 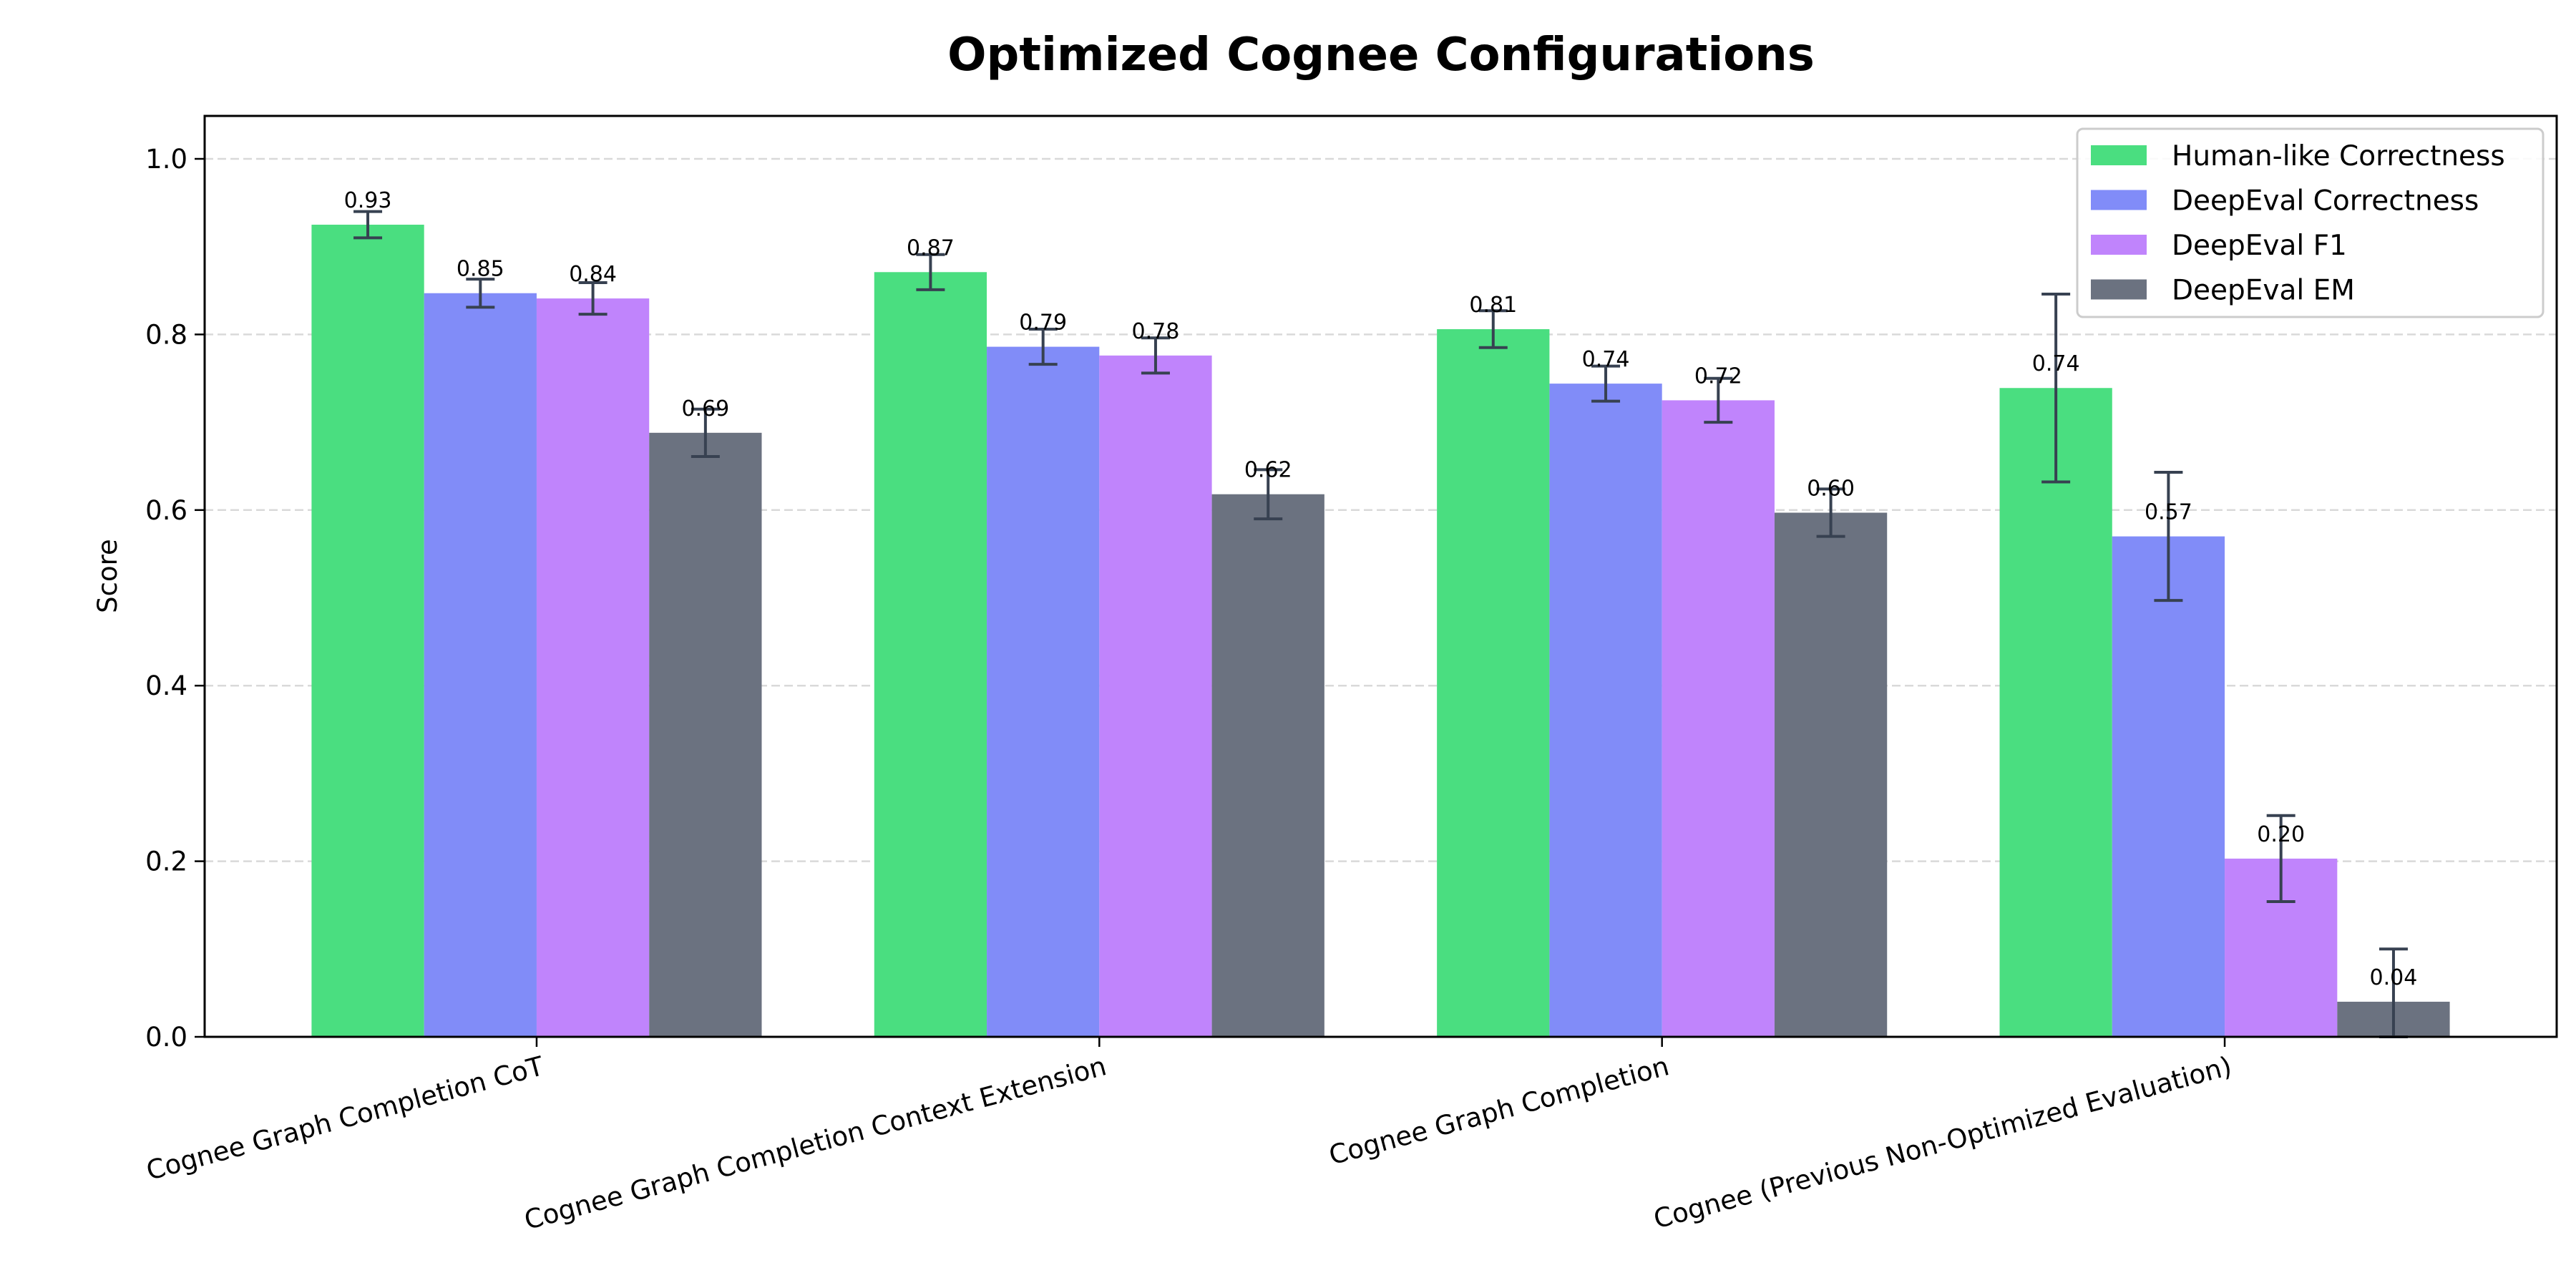 I want to click on data-label: 0.81, so click(x=1493, y=305).